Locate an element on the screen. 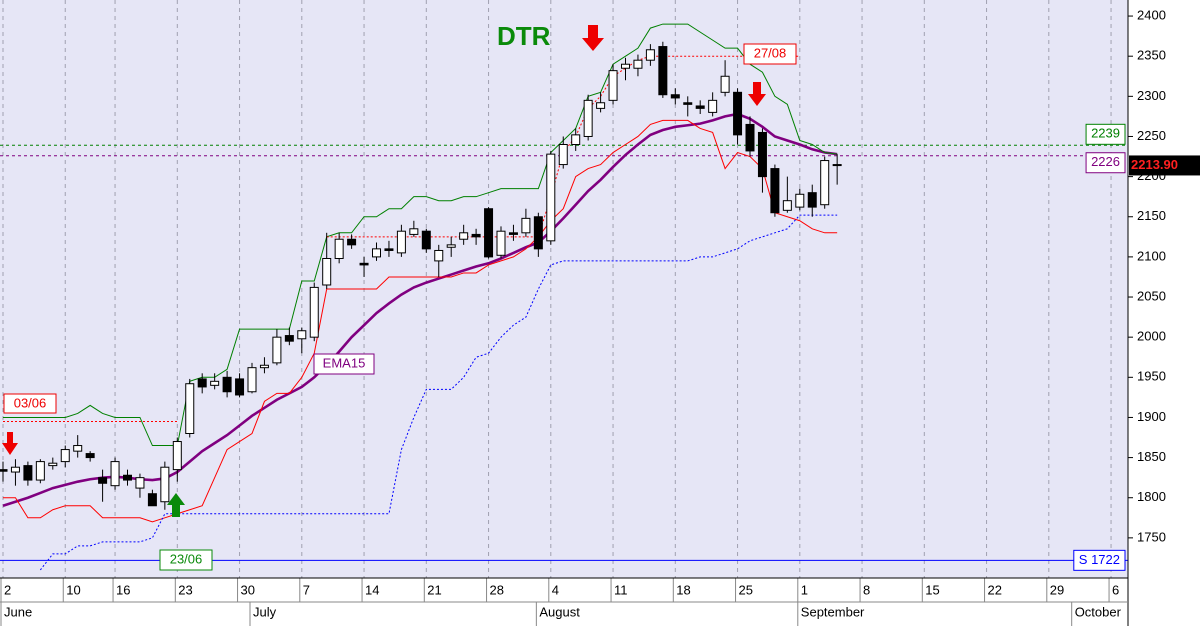  x-tick-label: 23 is located at coordinates (185, 589).